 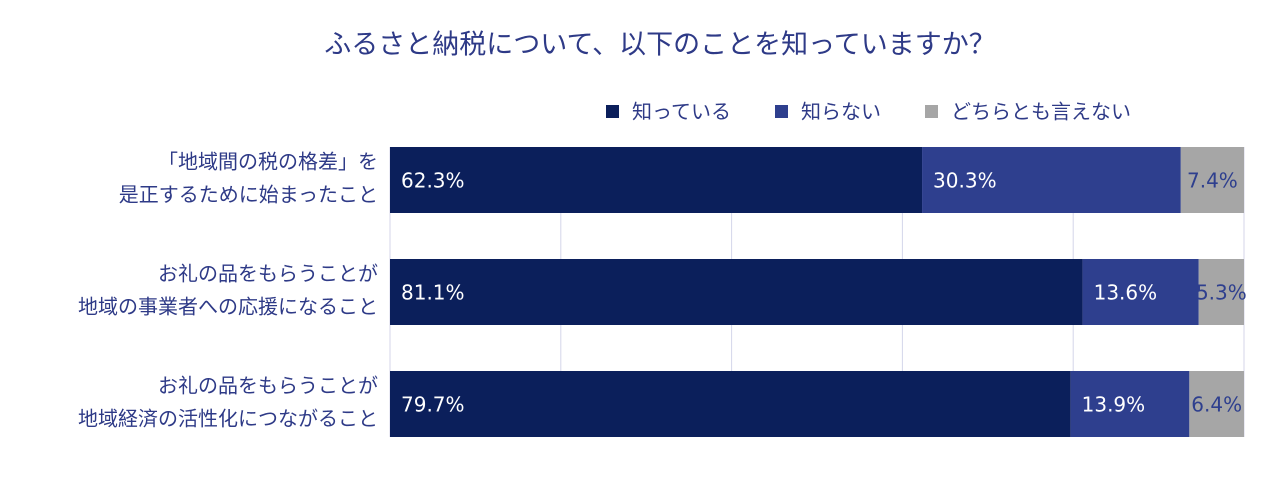 I want to click on value-label: 13.9%, so click(x=1114, y=405).